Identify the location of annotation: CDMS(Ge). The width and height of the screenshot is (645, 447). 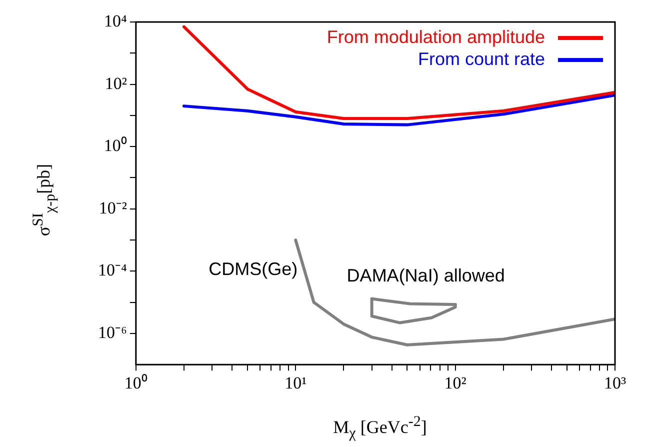
(253, 268).